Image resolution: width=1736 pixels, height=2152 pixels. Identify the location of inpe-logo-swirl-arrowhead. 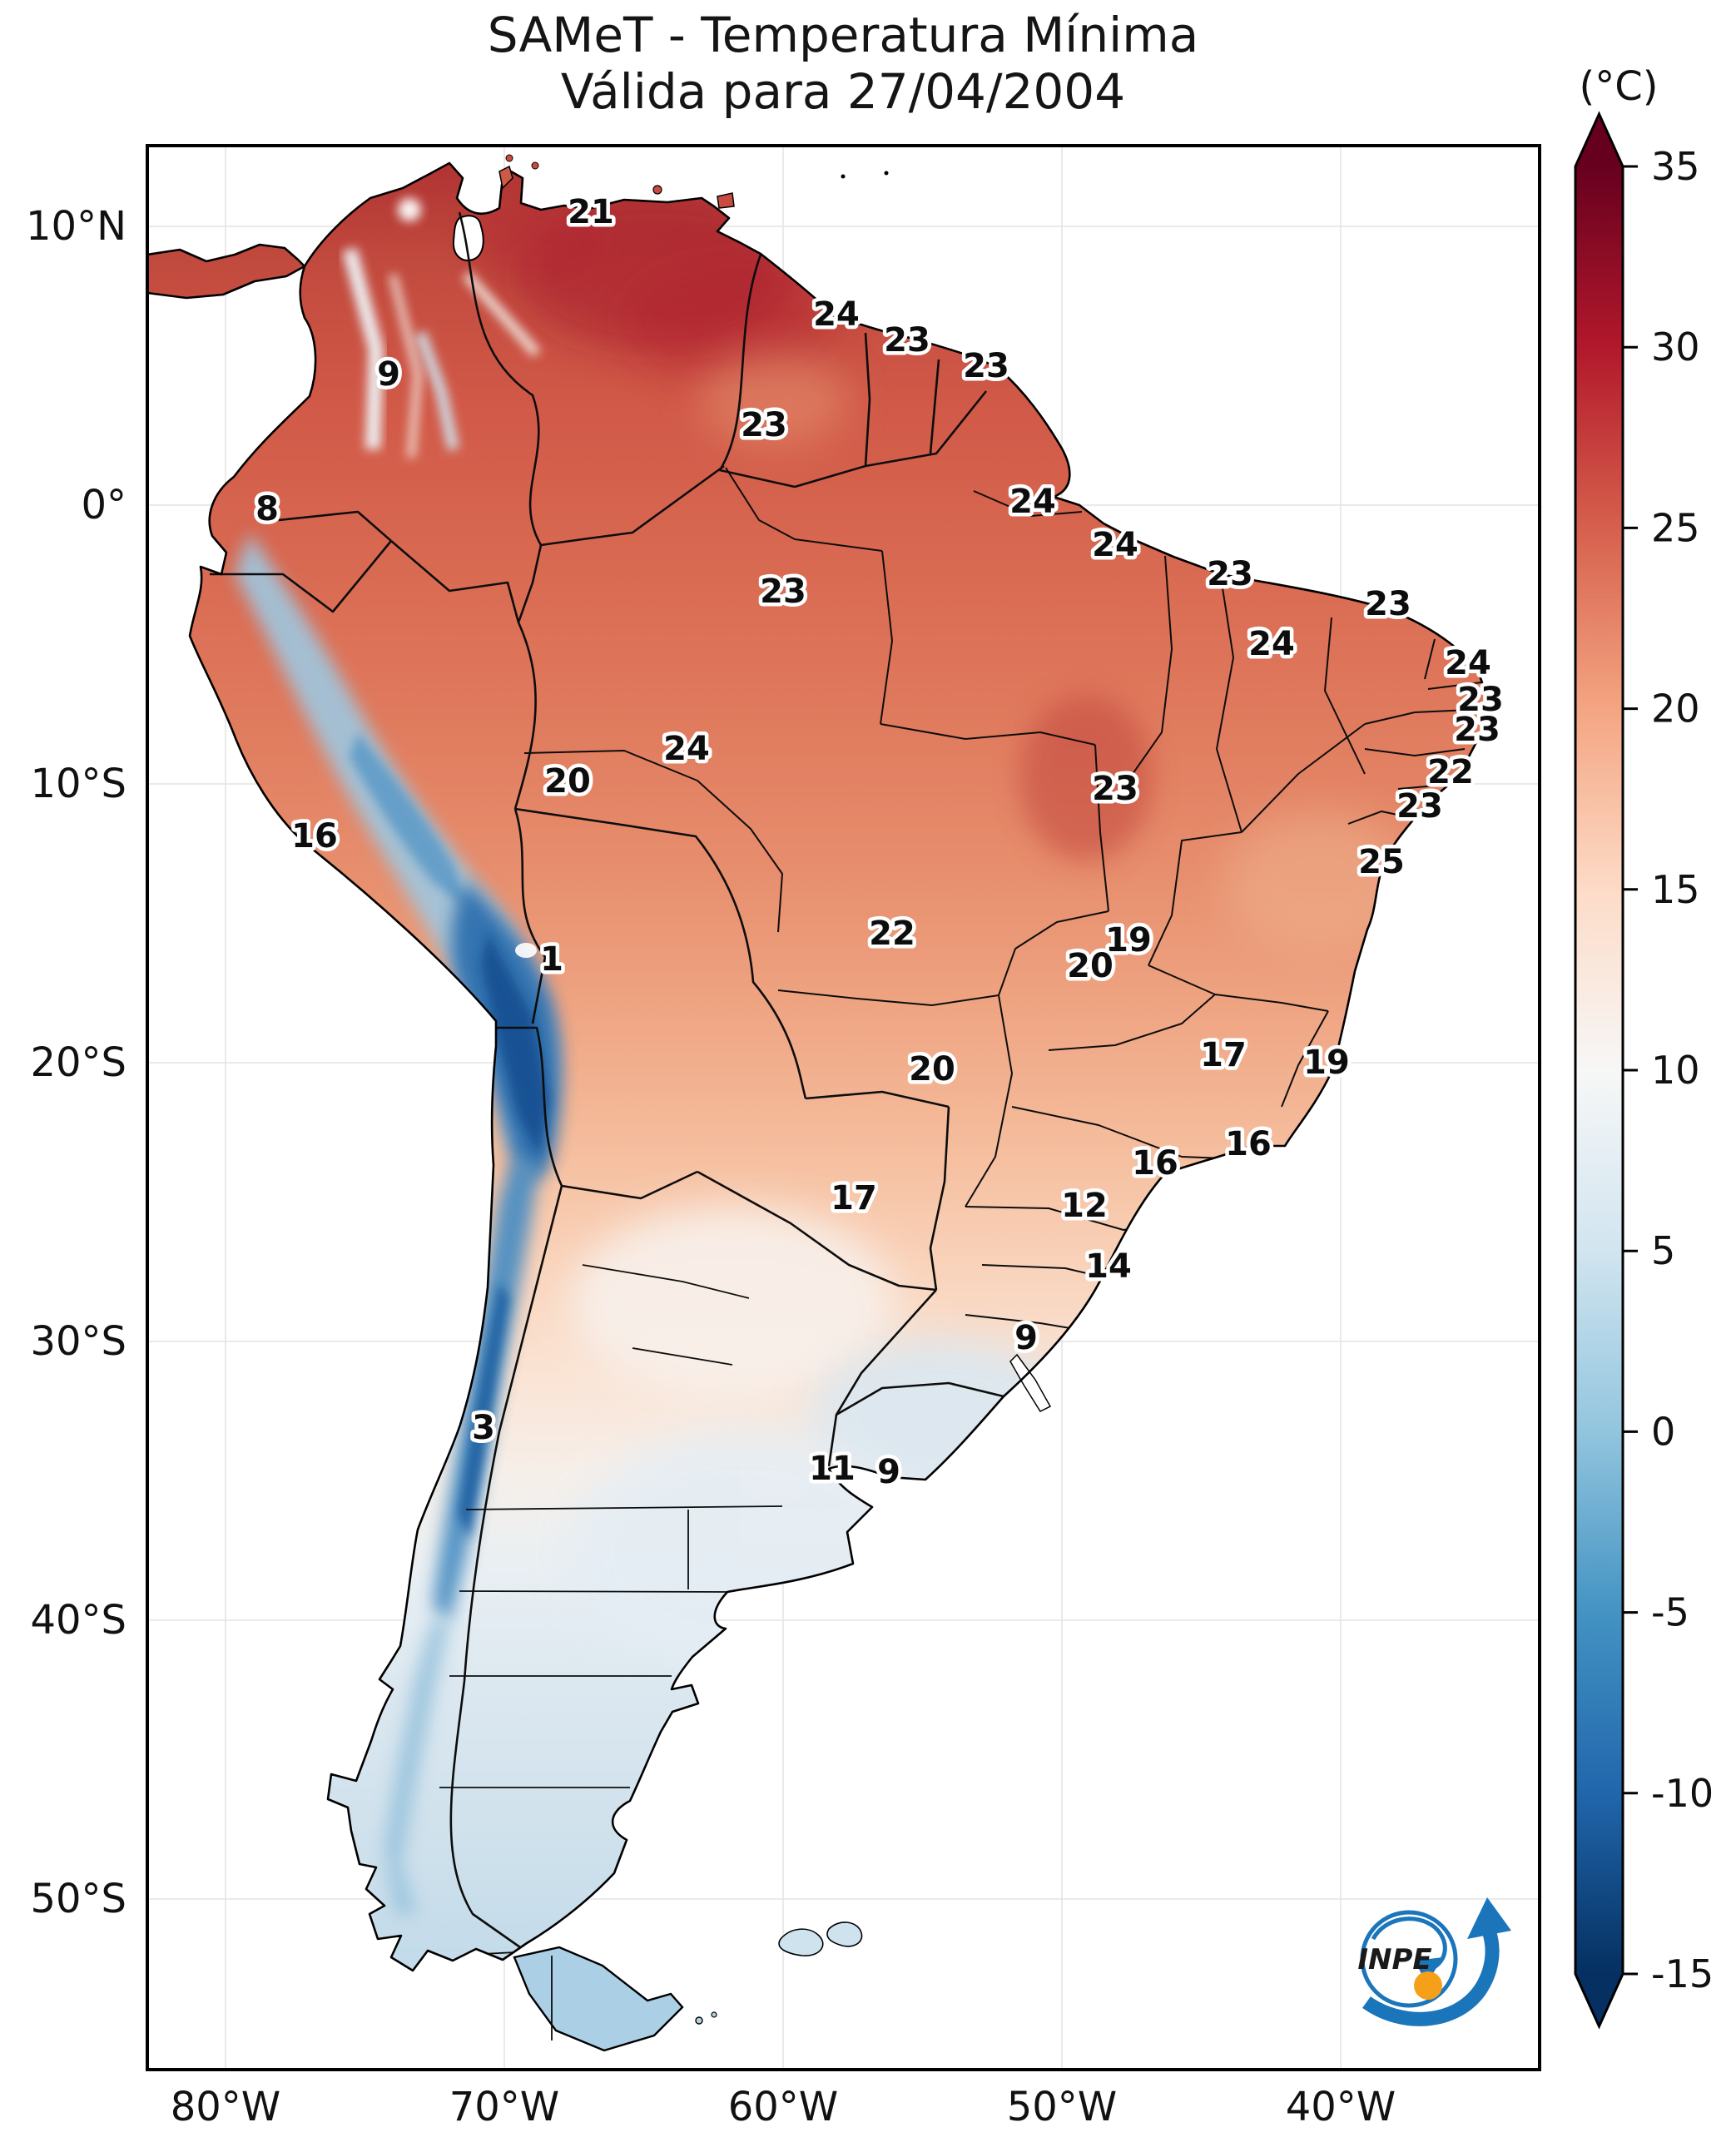
(1429, 1970).